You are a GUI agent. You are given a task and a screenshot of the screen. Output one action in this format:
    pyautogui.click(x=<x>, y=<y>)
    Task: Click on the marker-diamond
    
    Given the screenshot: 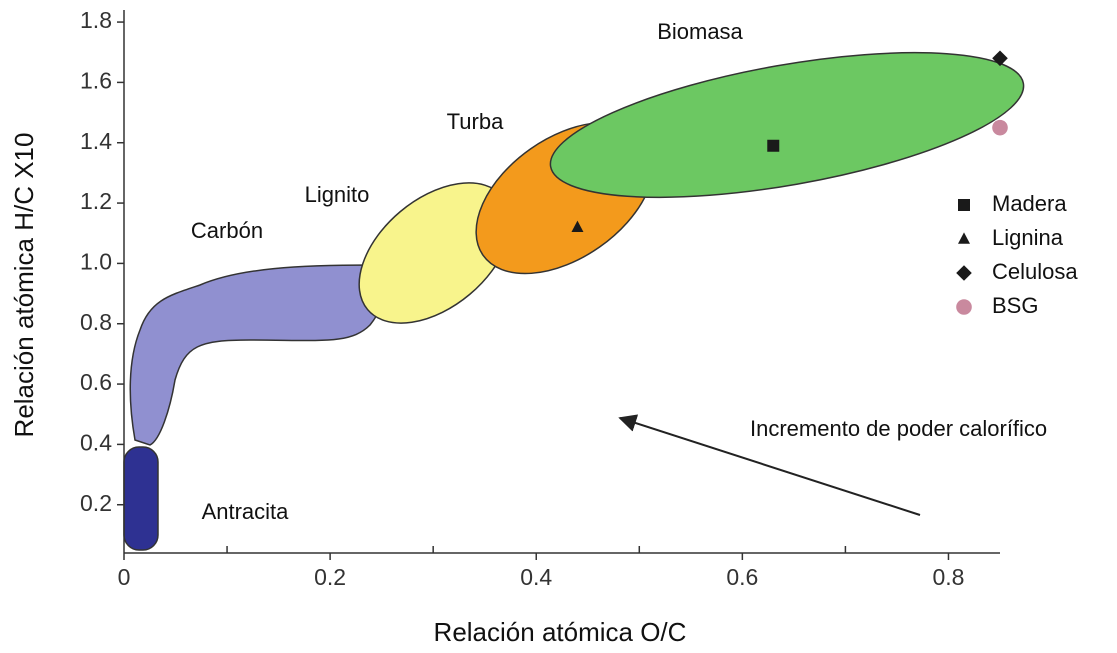 What is the action you would take?
    pyautogui.click(x=1000, y=58)
    